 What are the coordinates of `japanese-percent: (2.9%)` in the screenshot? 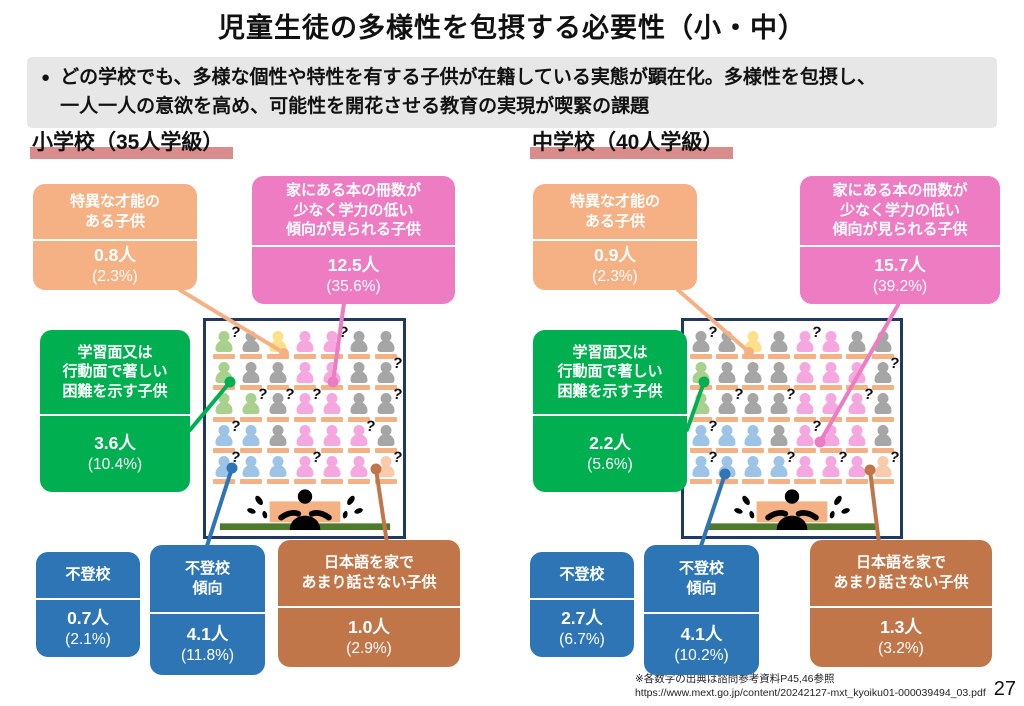 It's located at (369, 648).